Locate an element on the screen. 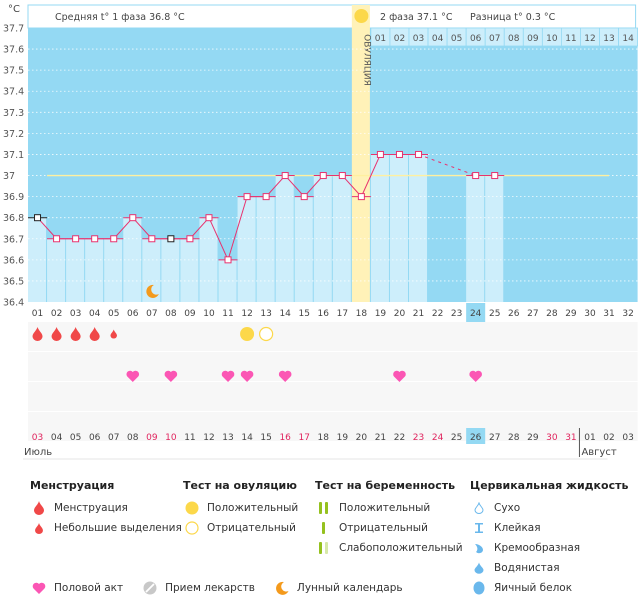 The image size is (644, 598). cycle-day-label: 16 is located at coordinates (324, 314).